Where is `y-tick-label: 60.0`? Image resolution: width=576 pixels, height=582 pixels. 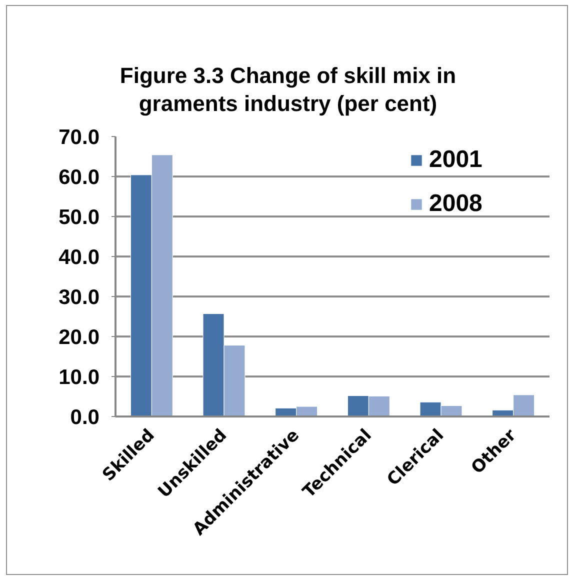 y-tick-label: 60.0 is located at coordinates (79, 177).